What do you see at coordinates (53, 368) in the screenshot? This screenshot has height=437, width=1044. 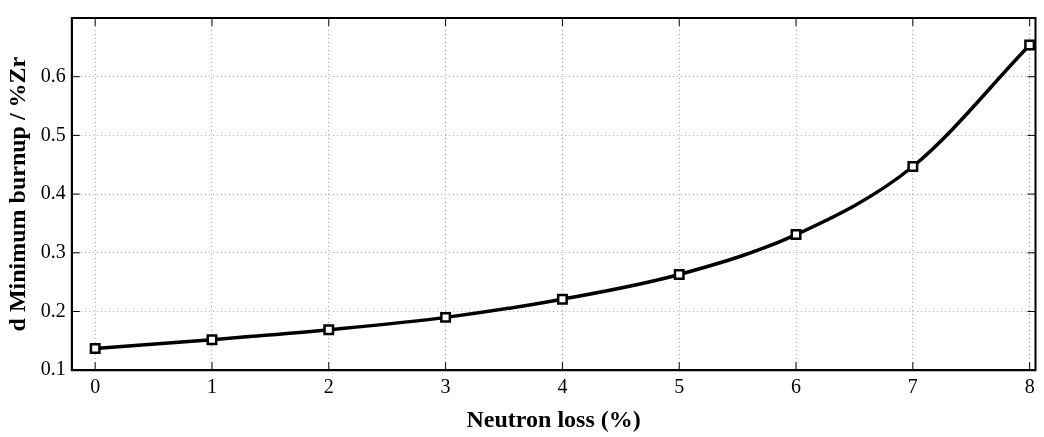 I see `y-tick-label: 0.1` at bounding box center [53, 368].